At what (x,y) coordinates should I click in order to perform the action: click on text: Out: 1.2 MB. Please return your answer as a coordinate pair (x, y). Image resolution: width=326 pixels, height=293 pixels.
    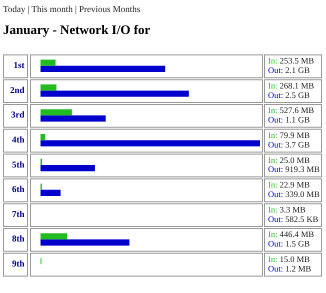
    Looking at the image, I should click on (290, 268).